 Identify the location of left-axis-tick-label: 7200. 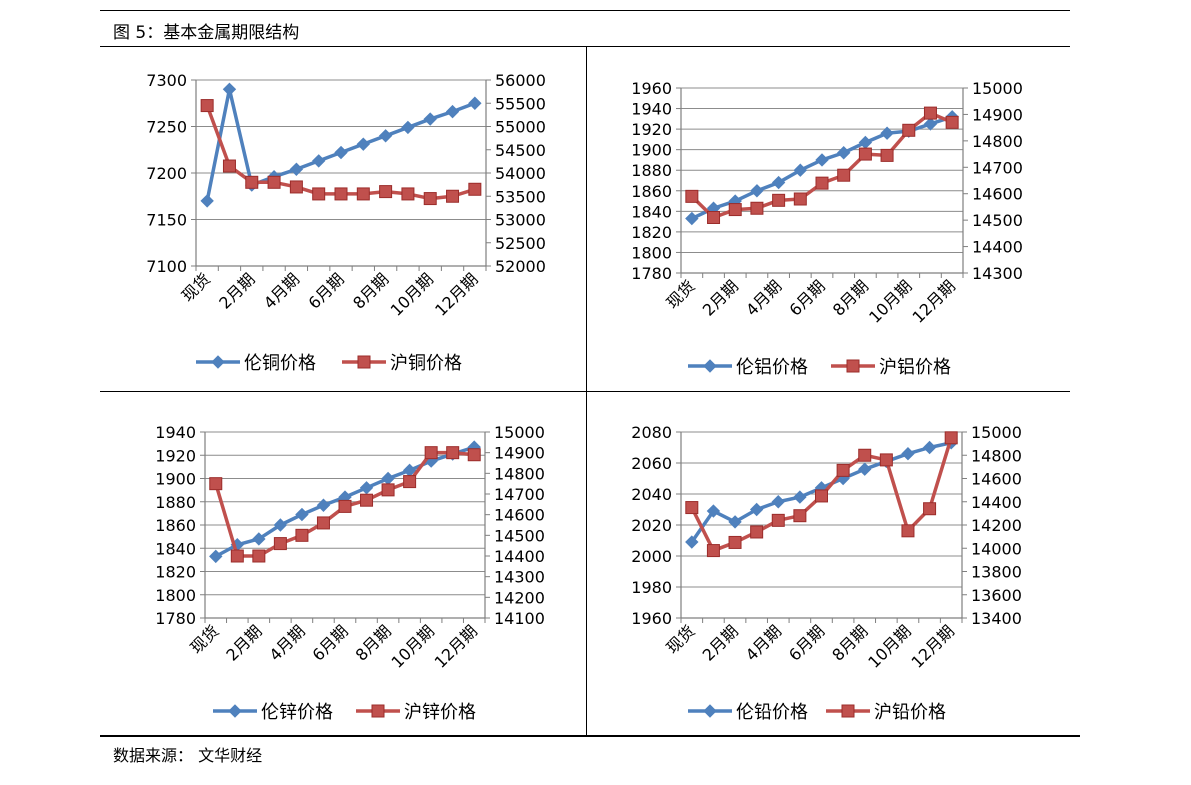
(166, 173).